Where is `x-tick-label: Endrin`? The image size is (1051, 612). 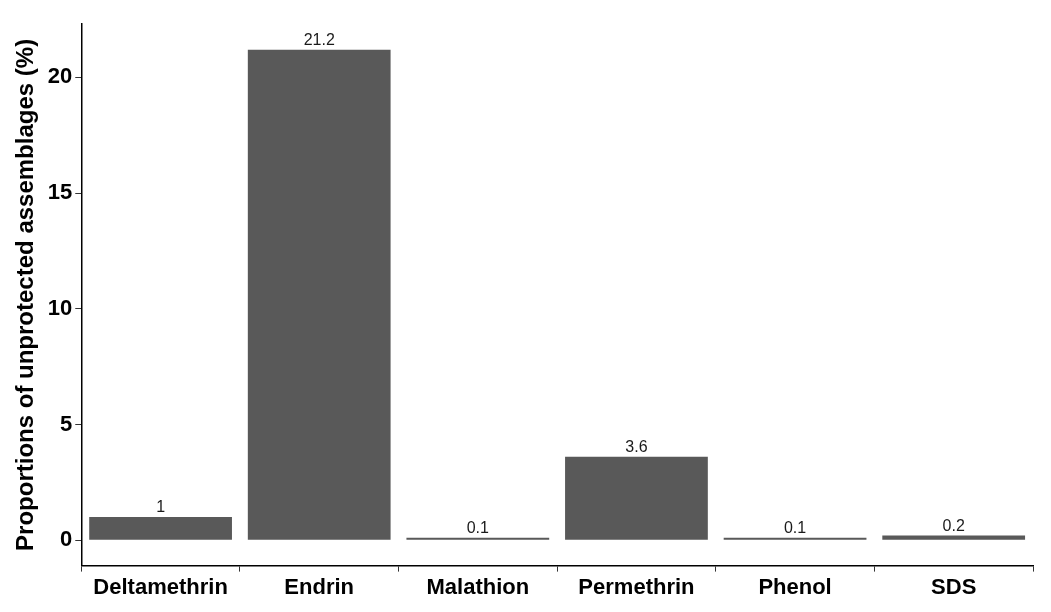
x-tick-label: Endrin is located at coordinates (319, 586).